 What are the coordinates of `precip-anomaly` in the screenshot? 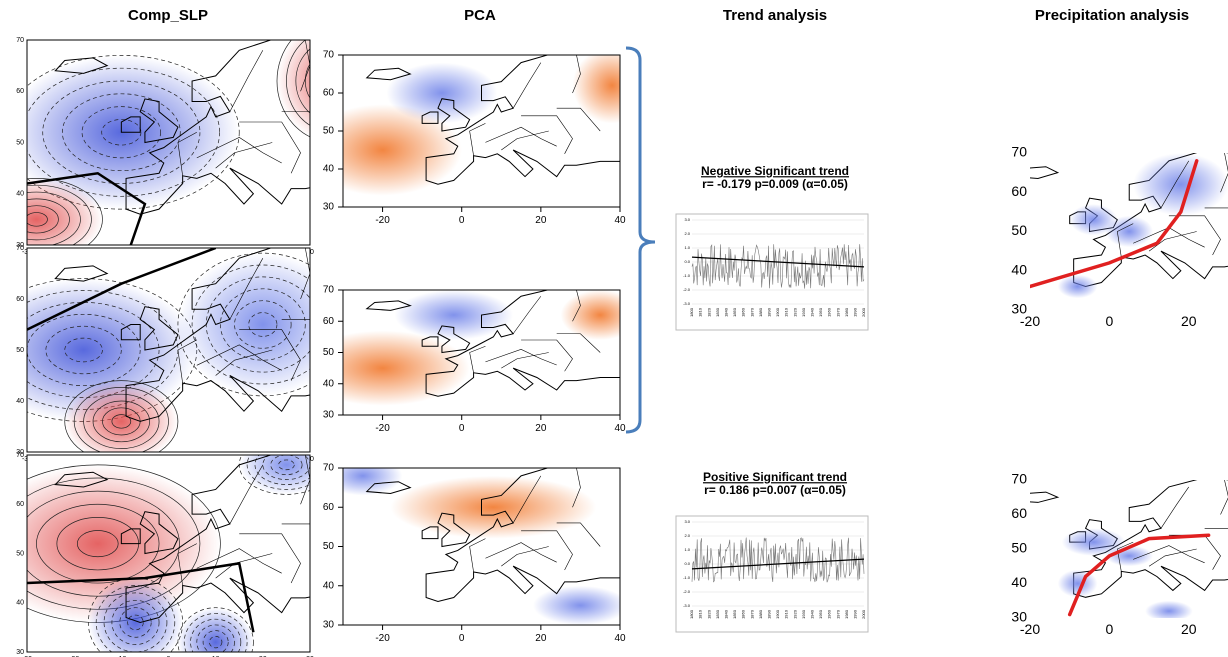 It's located at (1169, 609).